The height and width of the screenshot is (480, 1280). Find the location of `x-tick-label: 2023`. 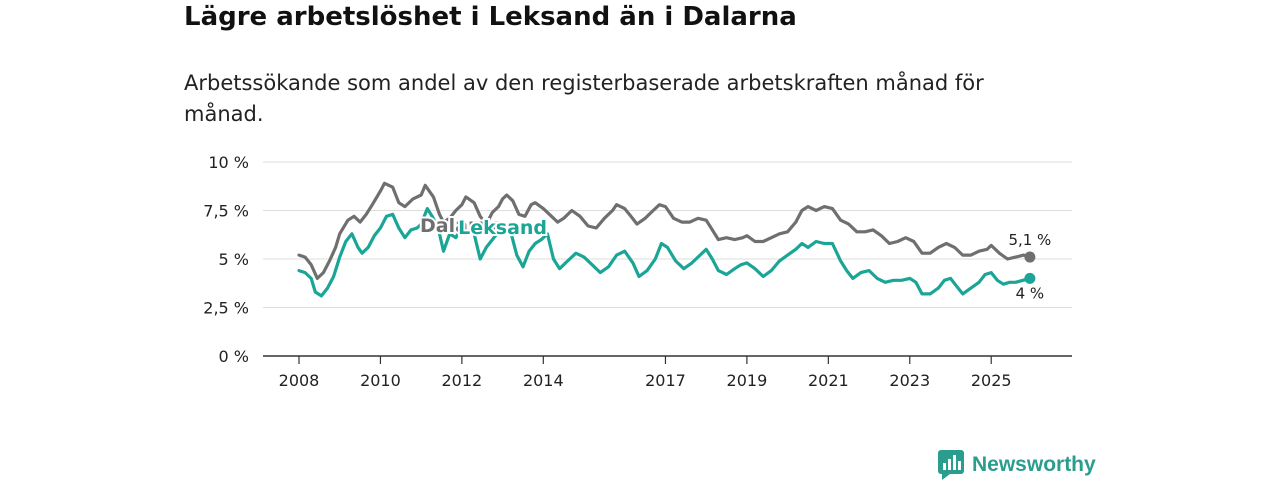

x-tick-label: 2023 is located at coordinates (909, 380).